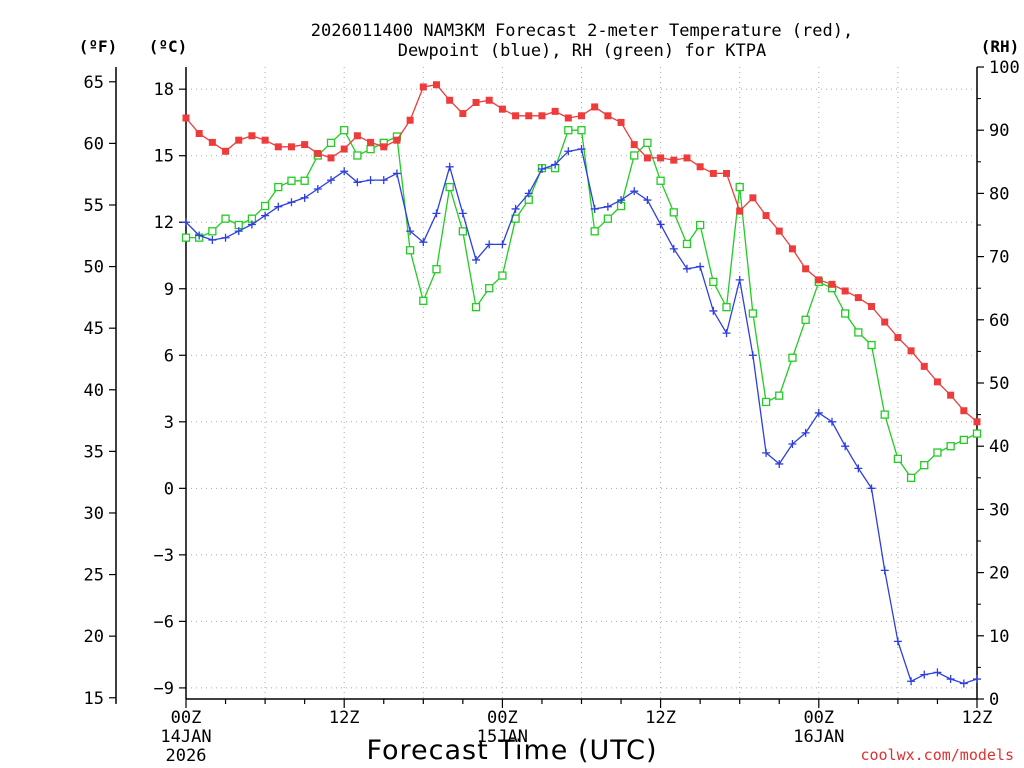  I want to click on fahrenheit-tick-label: 45, so click(94, 329).